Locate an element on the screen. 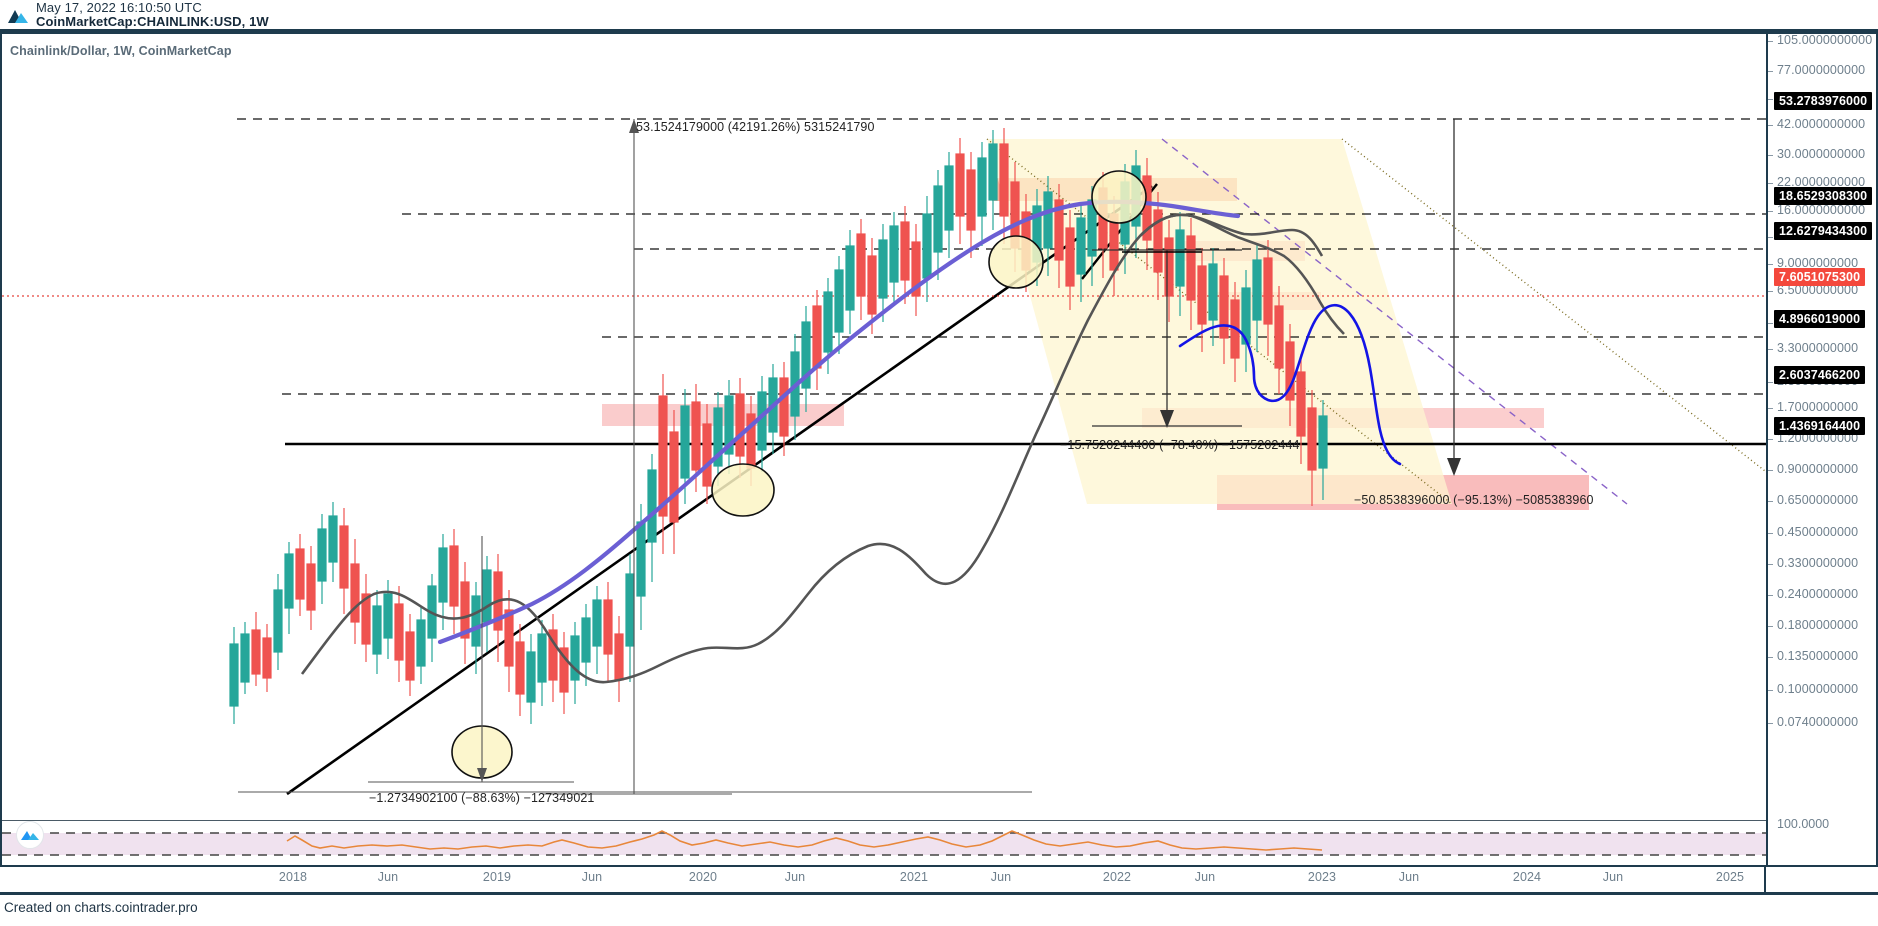 The width and height of the screenshot is (1878, 926). price-tag-last: 7.6051075300 is located at coordinates (1820, 277).